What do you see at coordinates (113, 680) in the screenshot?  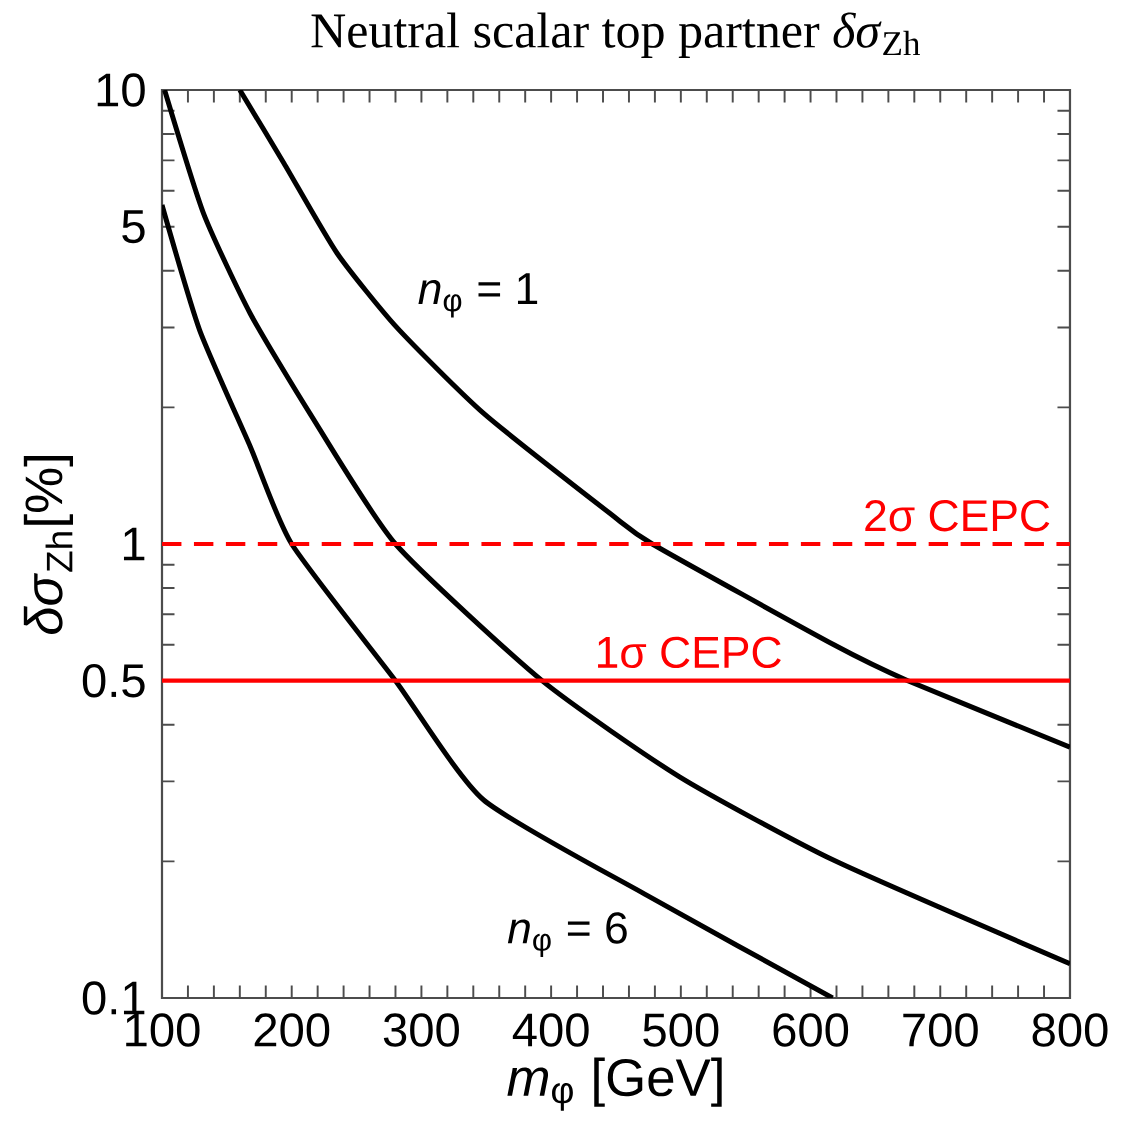 I see `y-tick-label: 0.5` at bounding box center [113, 680].